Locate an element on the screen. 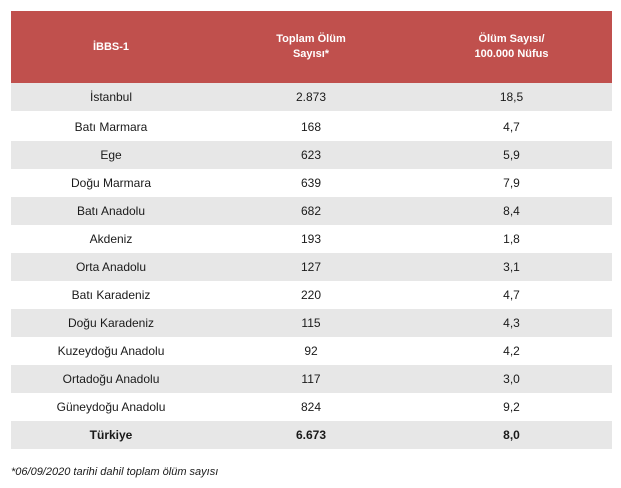  cell-deaths: 168 is located at coordinates (311, 126).